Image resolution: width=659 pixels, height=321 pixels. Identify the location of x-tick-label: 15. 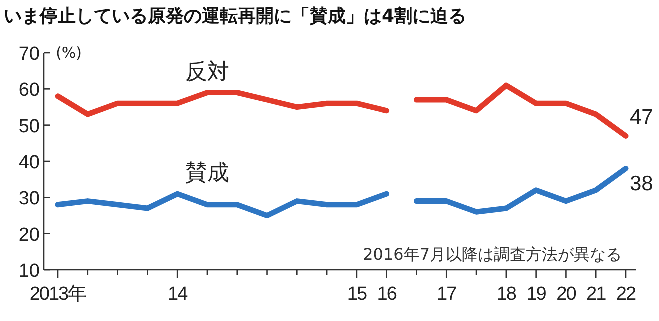
(357, 294).